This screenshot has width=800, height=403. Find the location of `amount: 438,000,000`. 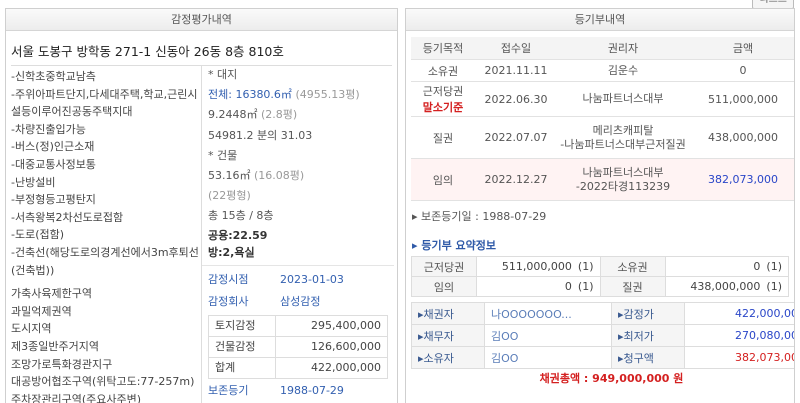

amount: 438,000,000 is located at coordinates (741, 137).